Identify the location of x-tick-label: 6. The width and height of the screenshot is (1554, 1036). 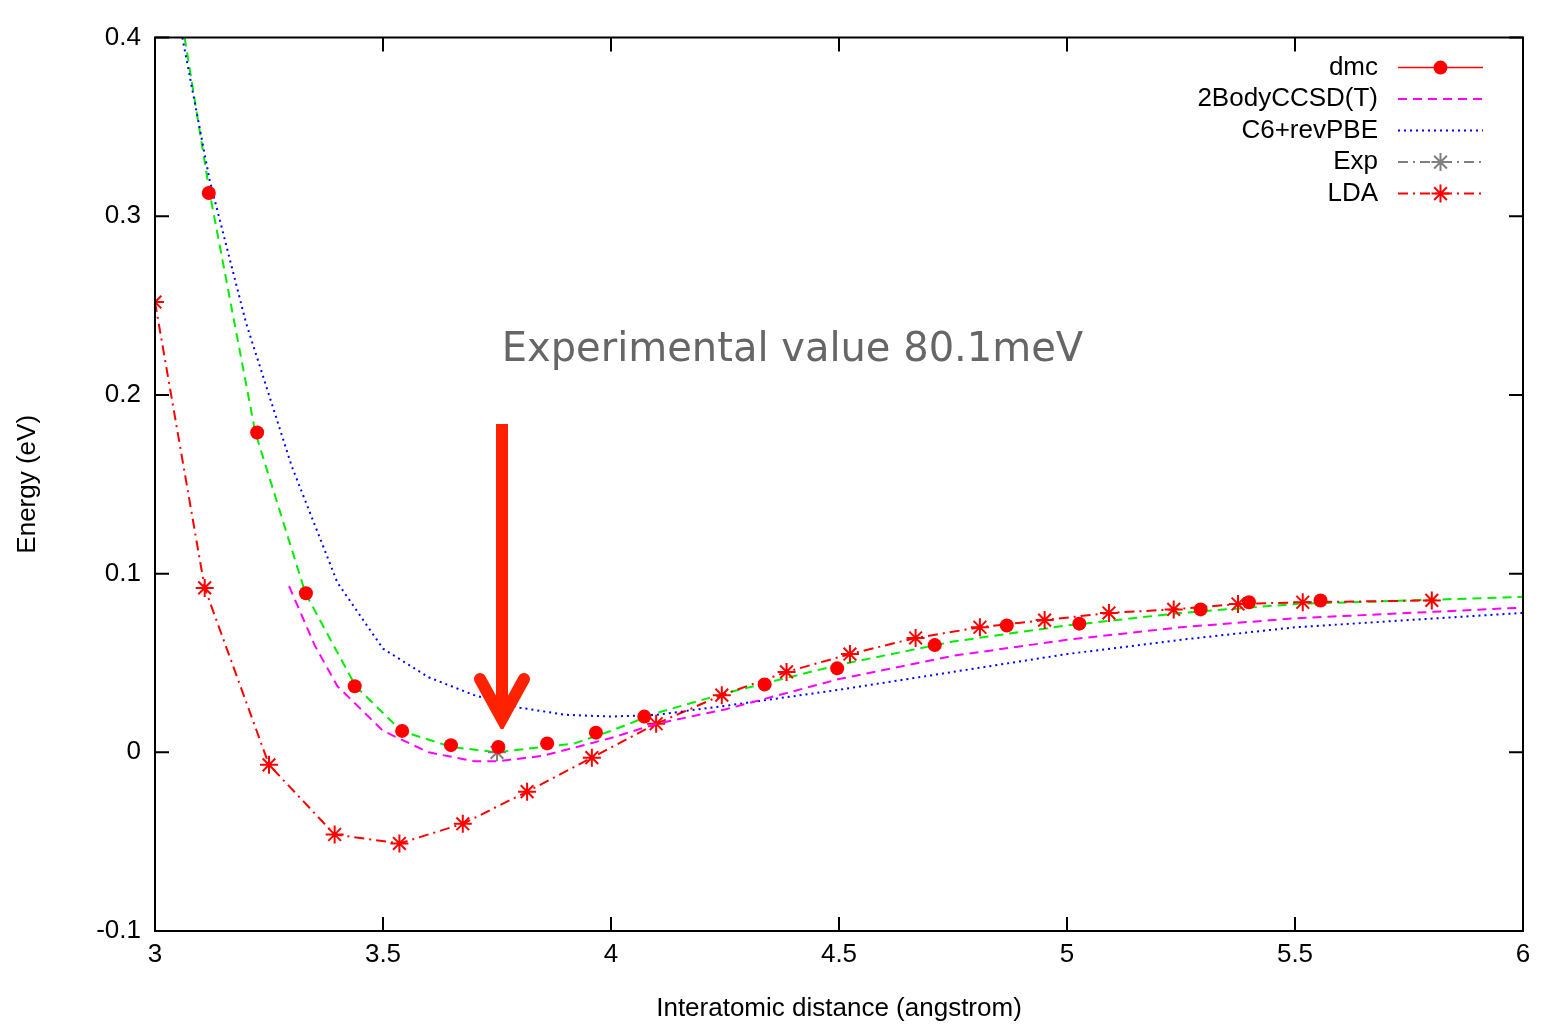
(1523, 952).